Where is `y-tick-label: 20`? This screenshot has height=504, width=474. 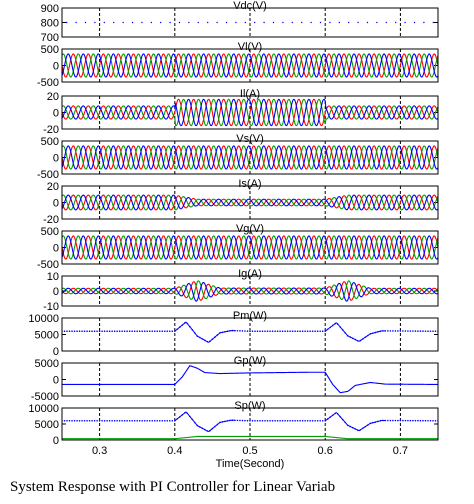 y-tick-label: 20 is located at coordinates (53, 187).